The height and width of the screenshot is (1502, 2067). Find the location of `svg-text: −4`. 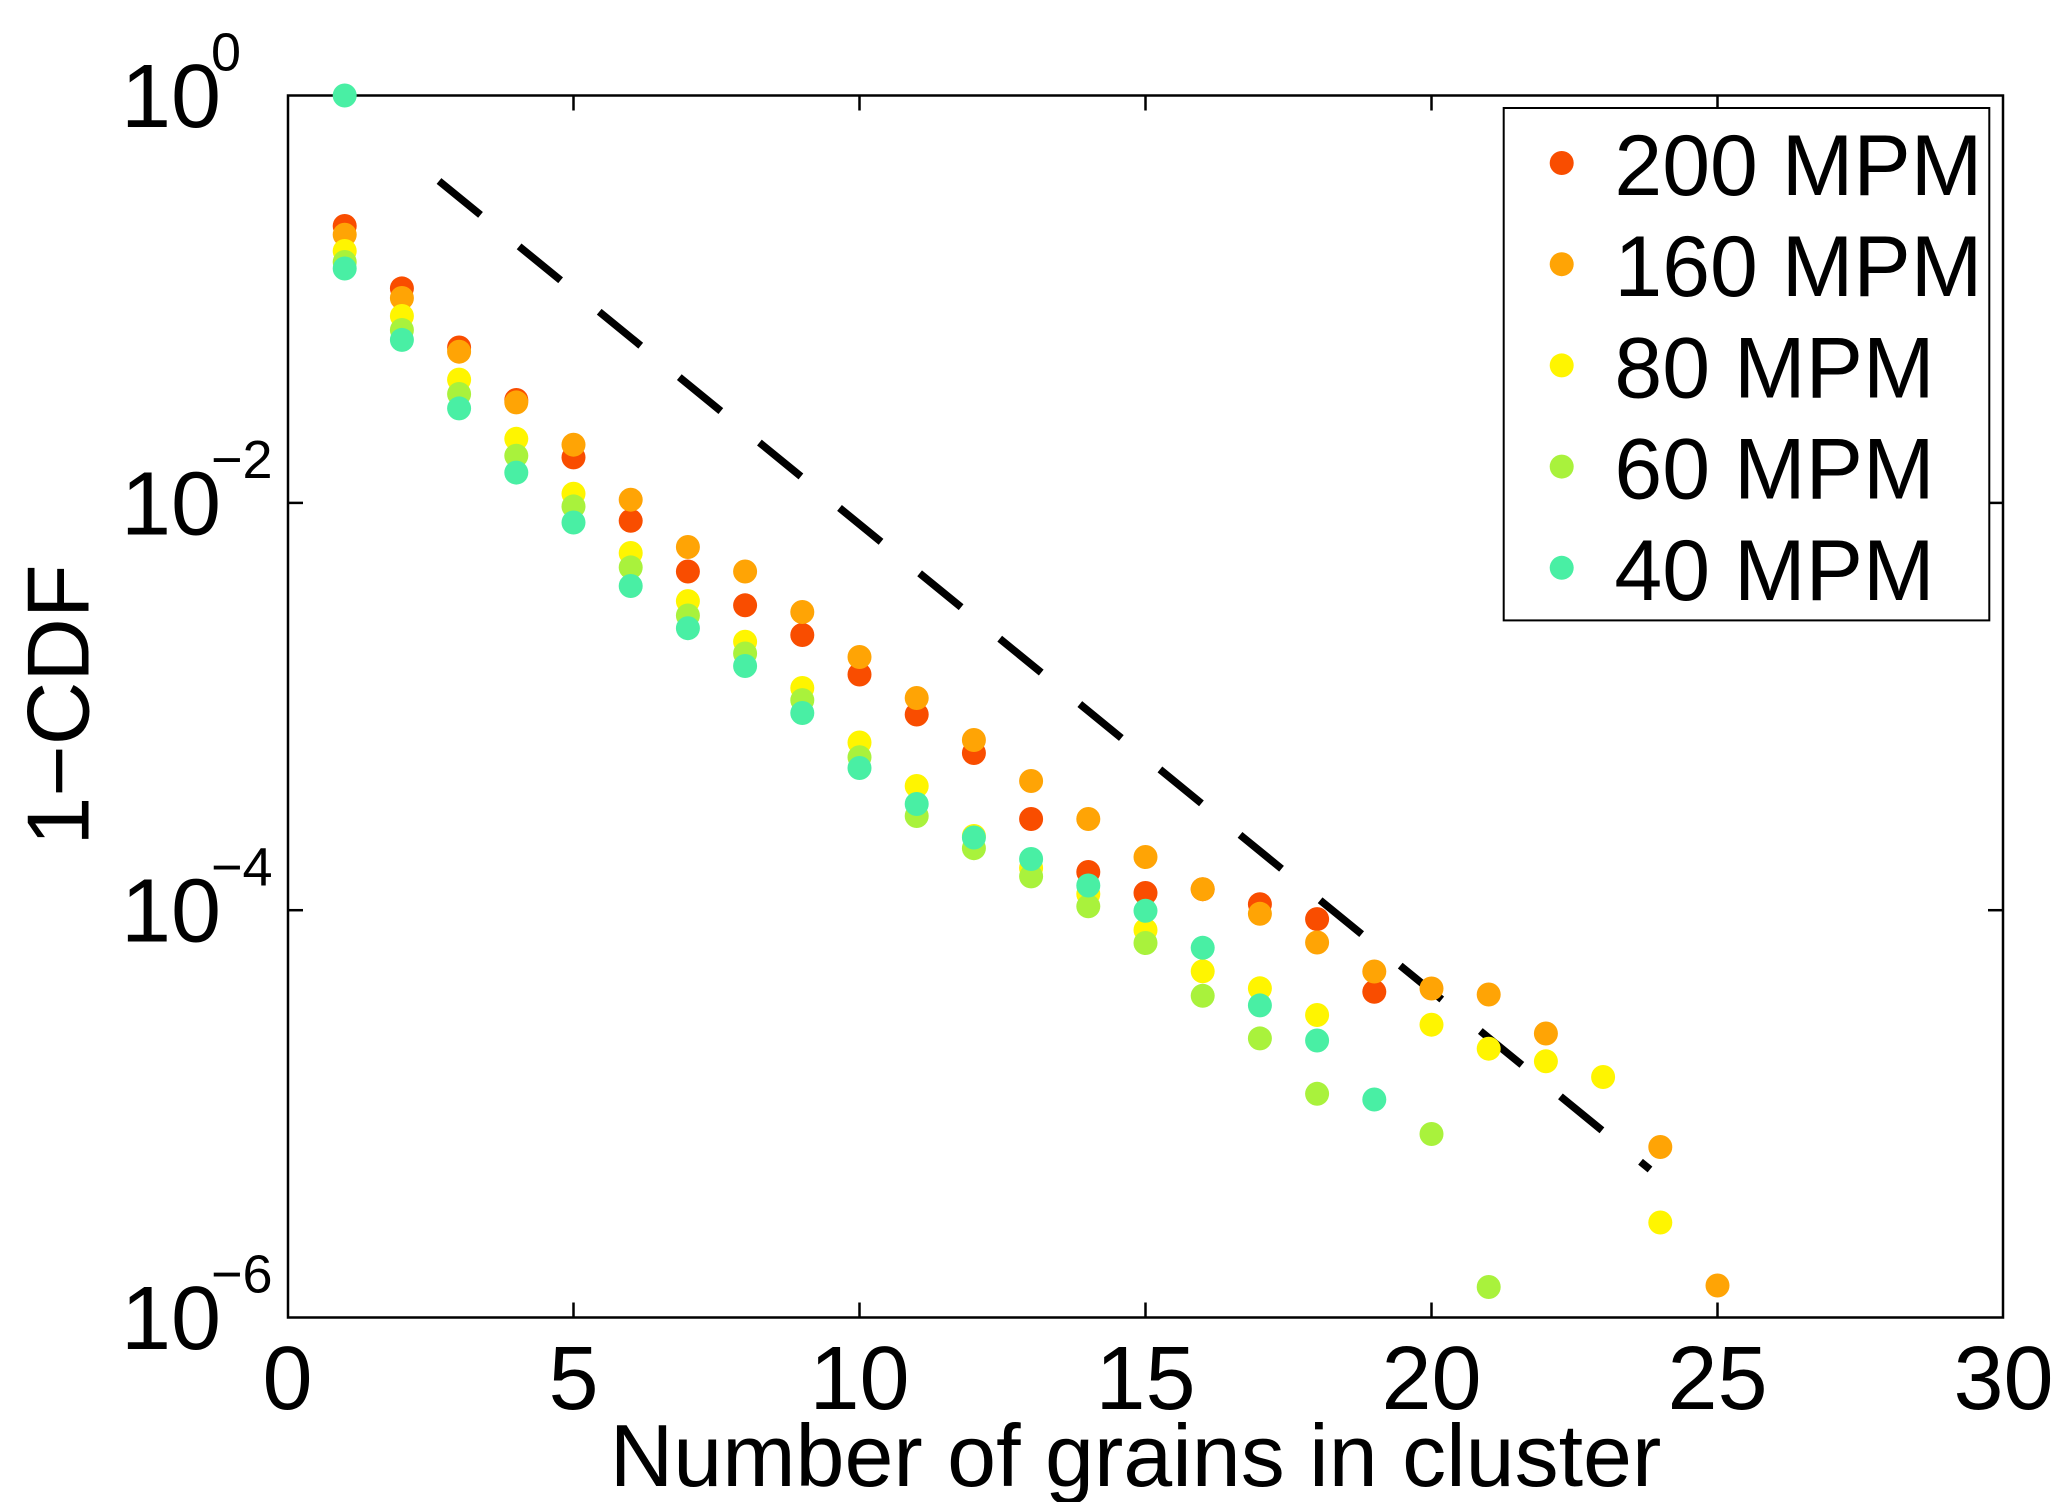

svg-text: −4 is located at coordinates (242, 867).